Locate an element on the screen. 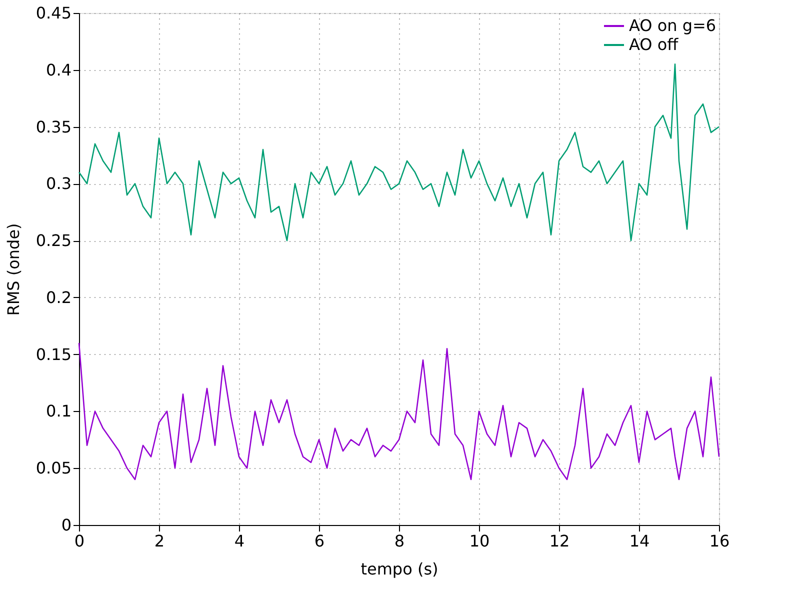 The image size is (801, 606). y-tick-label: 0.35 is located at coordinates (54, 126).